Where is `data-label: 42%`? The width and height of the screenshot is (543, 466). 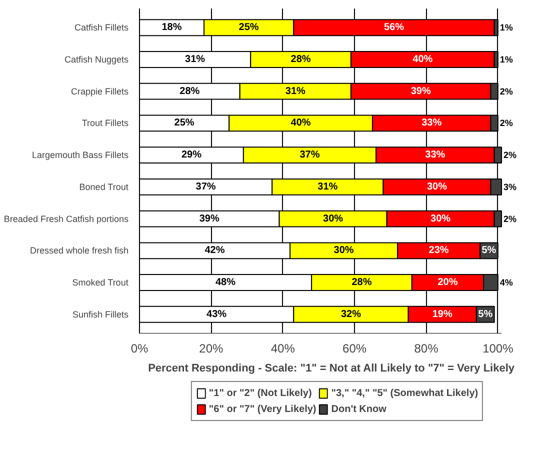 data-label: 42% is located at coordinates (214, 250).